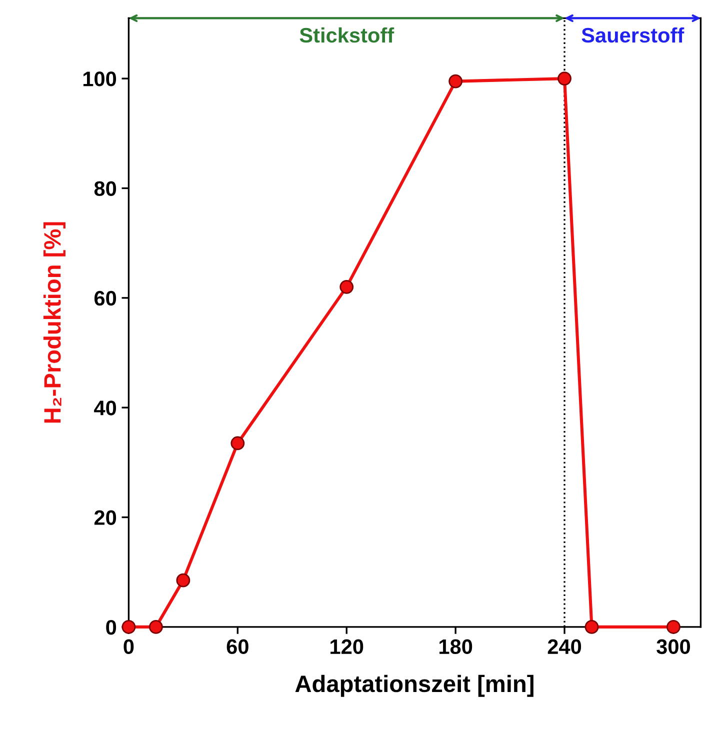 This screenshot has height=729, width=715. Describe the element at coordinates (129, 646) in the screenshot. I see `x-tick-label: 0` at that location.